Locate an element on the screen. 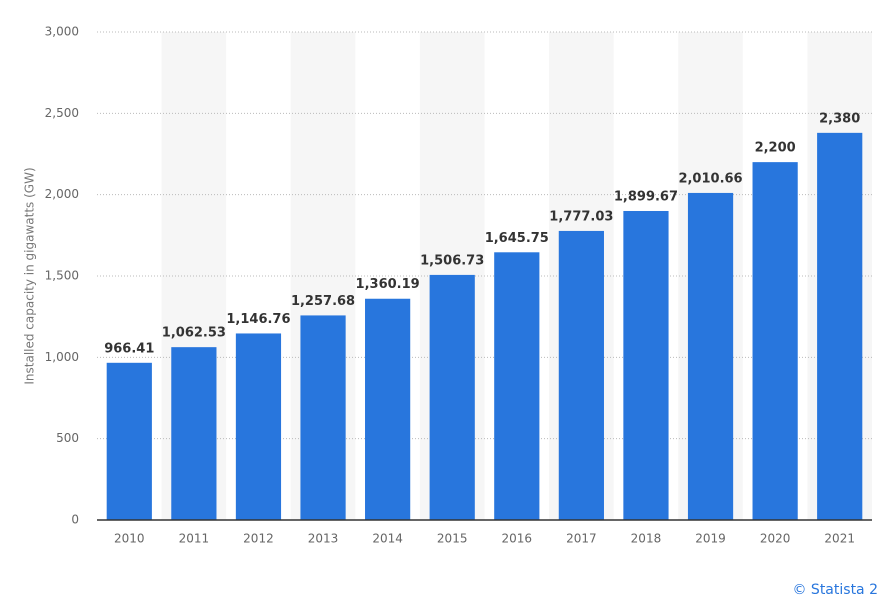 The image size is (878, 602). value-label: 2,200 is located at coordinates (775, 148).